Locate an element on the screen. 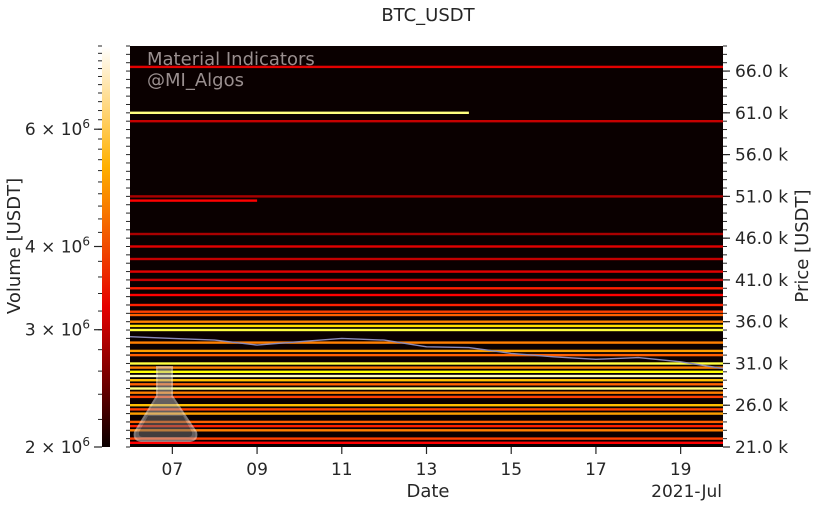 The image size is (818, 511). x-tick-label: 09 is located at coordinates (257, 470).